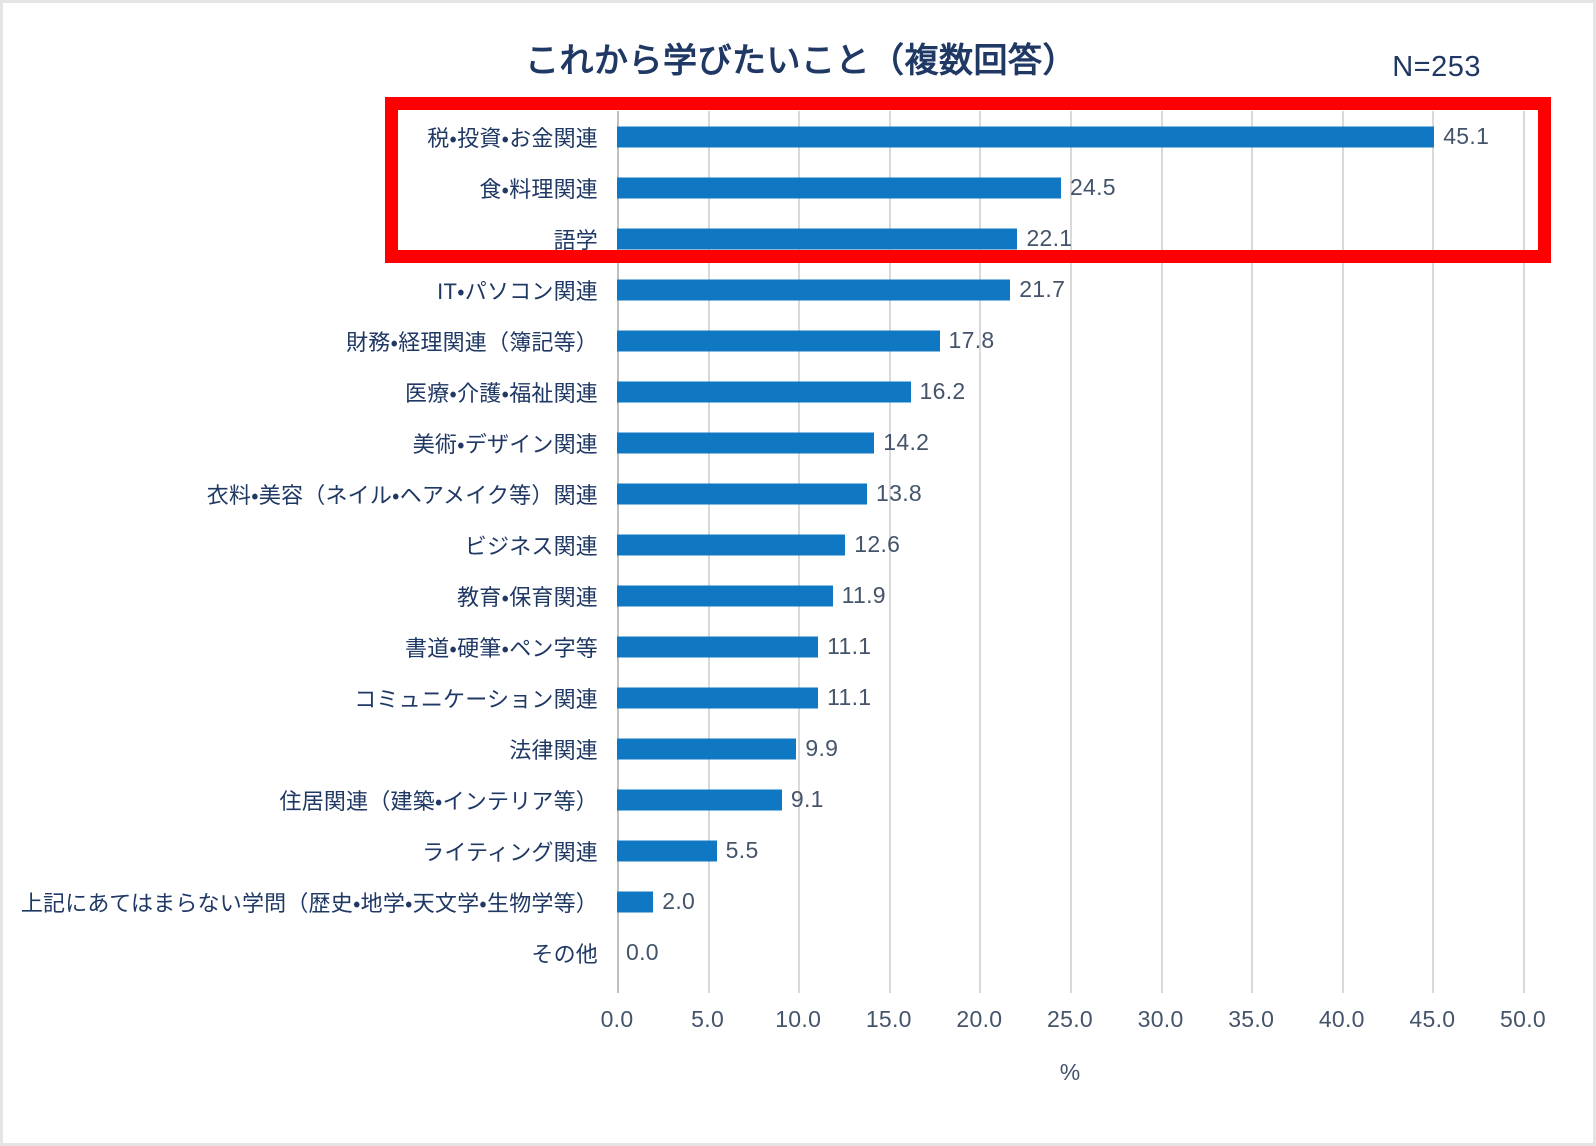  Describe the element at coordinates (708, 1019) in the screenshot. I see `x-tick-label: 5.0` at that location.